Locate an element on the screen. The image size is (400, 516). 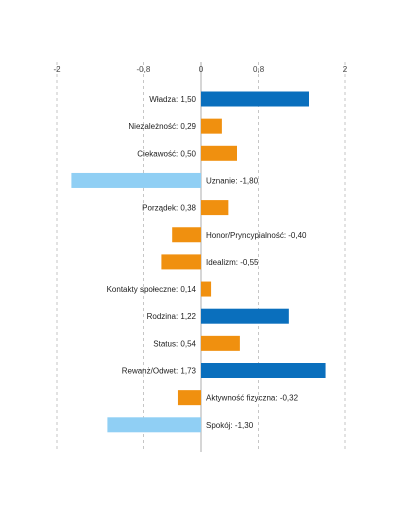
category-label: Niezależność is located at coordinates (152, 126).